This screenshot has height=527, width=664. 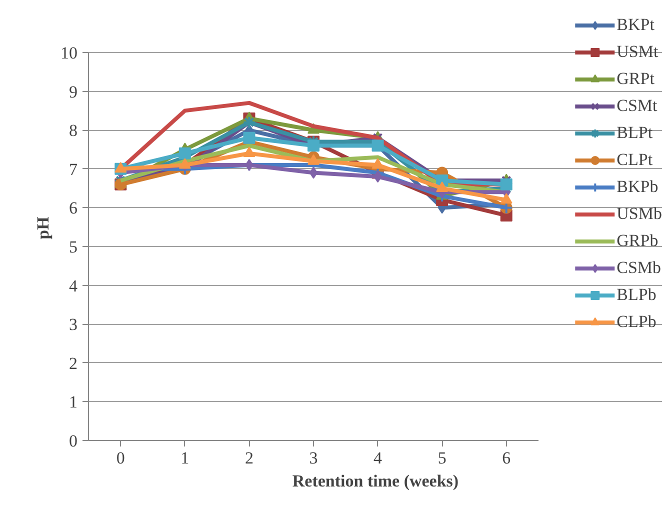 I want to click on y-tick-label: 10, so click(x=69, y=53).